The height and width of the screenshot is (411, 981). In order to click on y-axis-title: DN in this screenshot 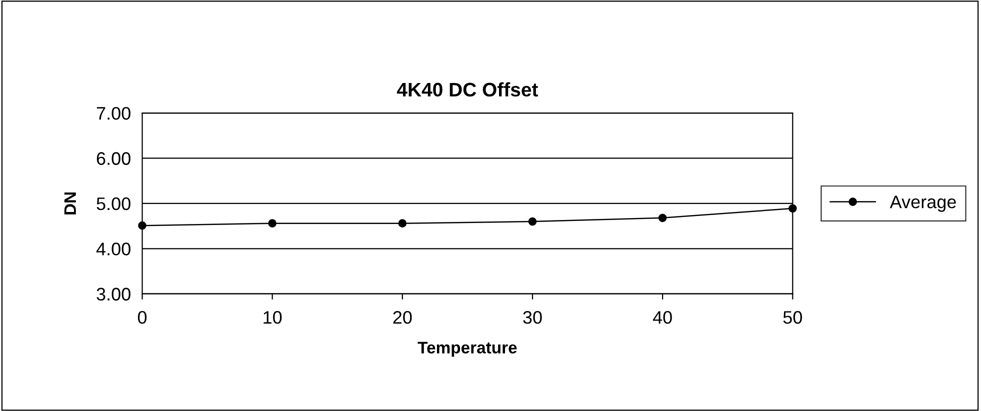, I will do `click(70, 203)`.